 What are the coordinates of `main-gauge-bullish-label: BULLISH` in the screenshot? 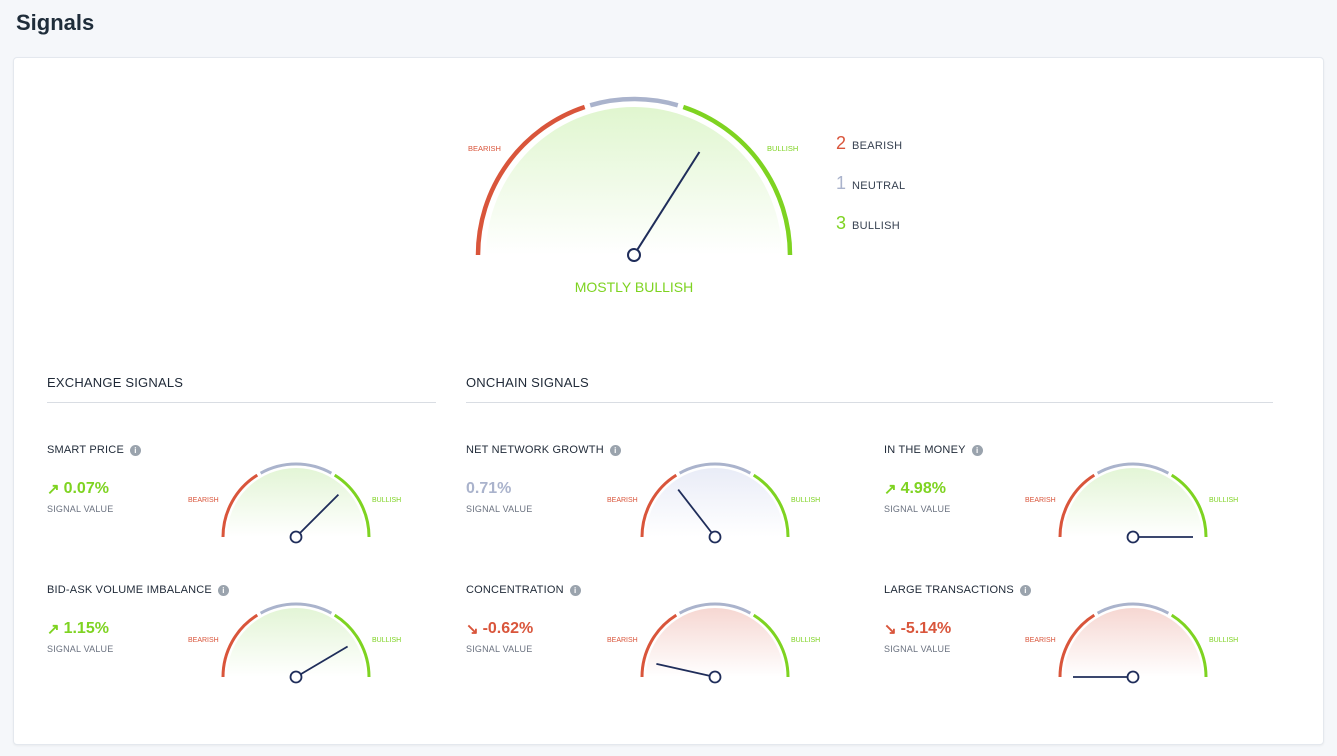 It's located at (782, 148).